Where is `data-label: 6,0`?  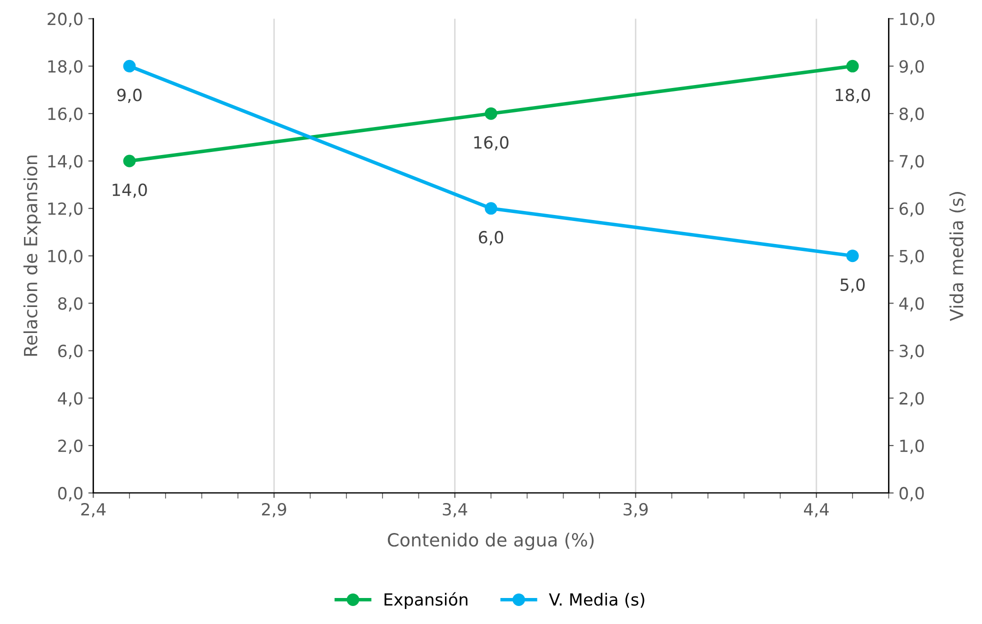
data-label: 6,0 is located at coordinates (491, 238).